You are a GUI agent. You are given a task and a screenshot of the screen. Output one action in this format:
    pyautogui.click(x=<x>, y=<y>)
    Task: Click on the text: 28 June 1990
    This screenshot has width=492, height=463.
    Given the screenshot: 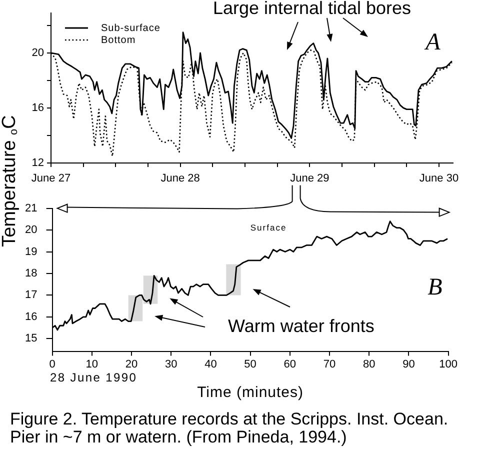 What is the action you would take?
    pyautogui.click(x=94, y=377)
    